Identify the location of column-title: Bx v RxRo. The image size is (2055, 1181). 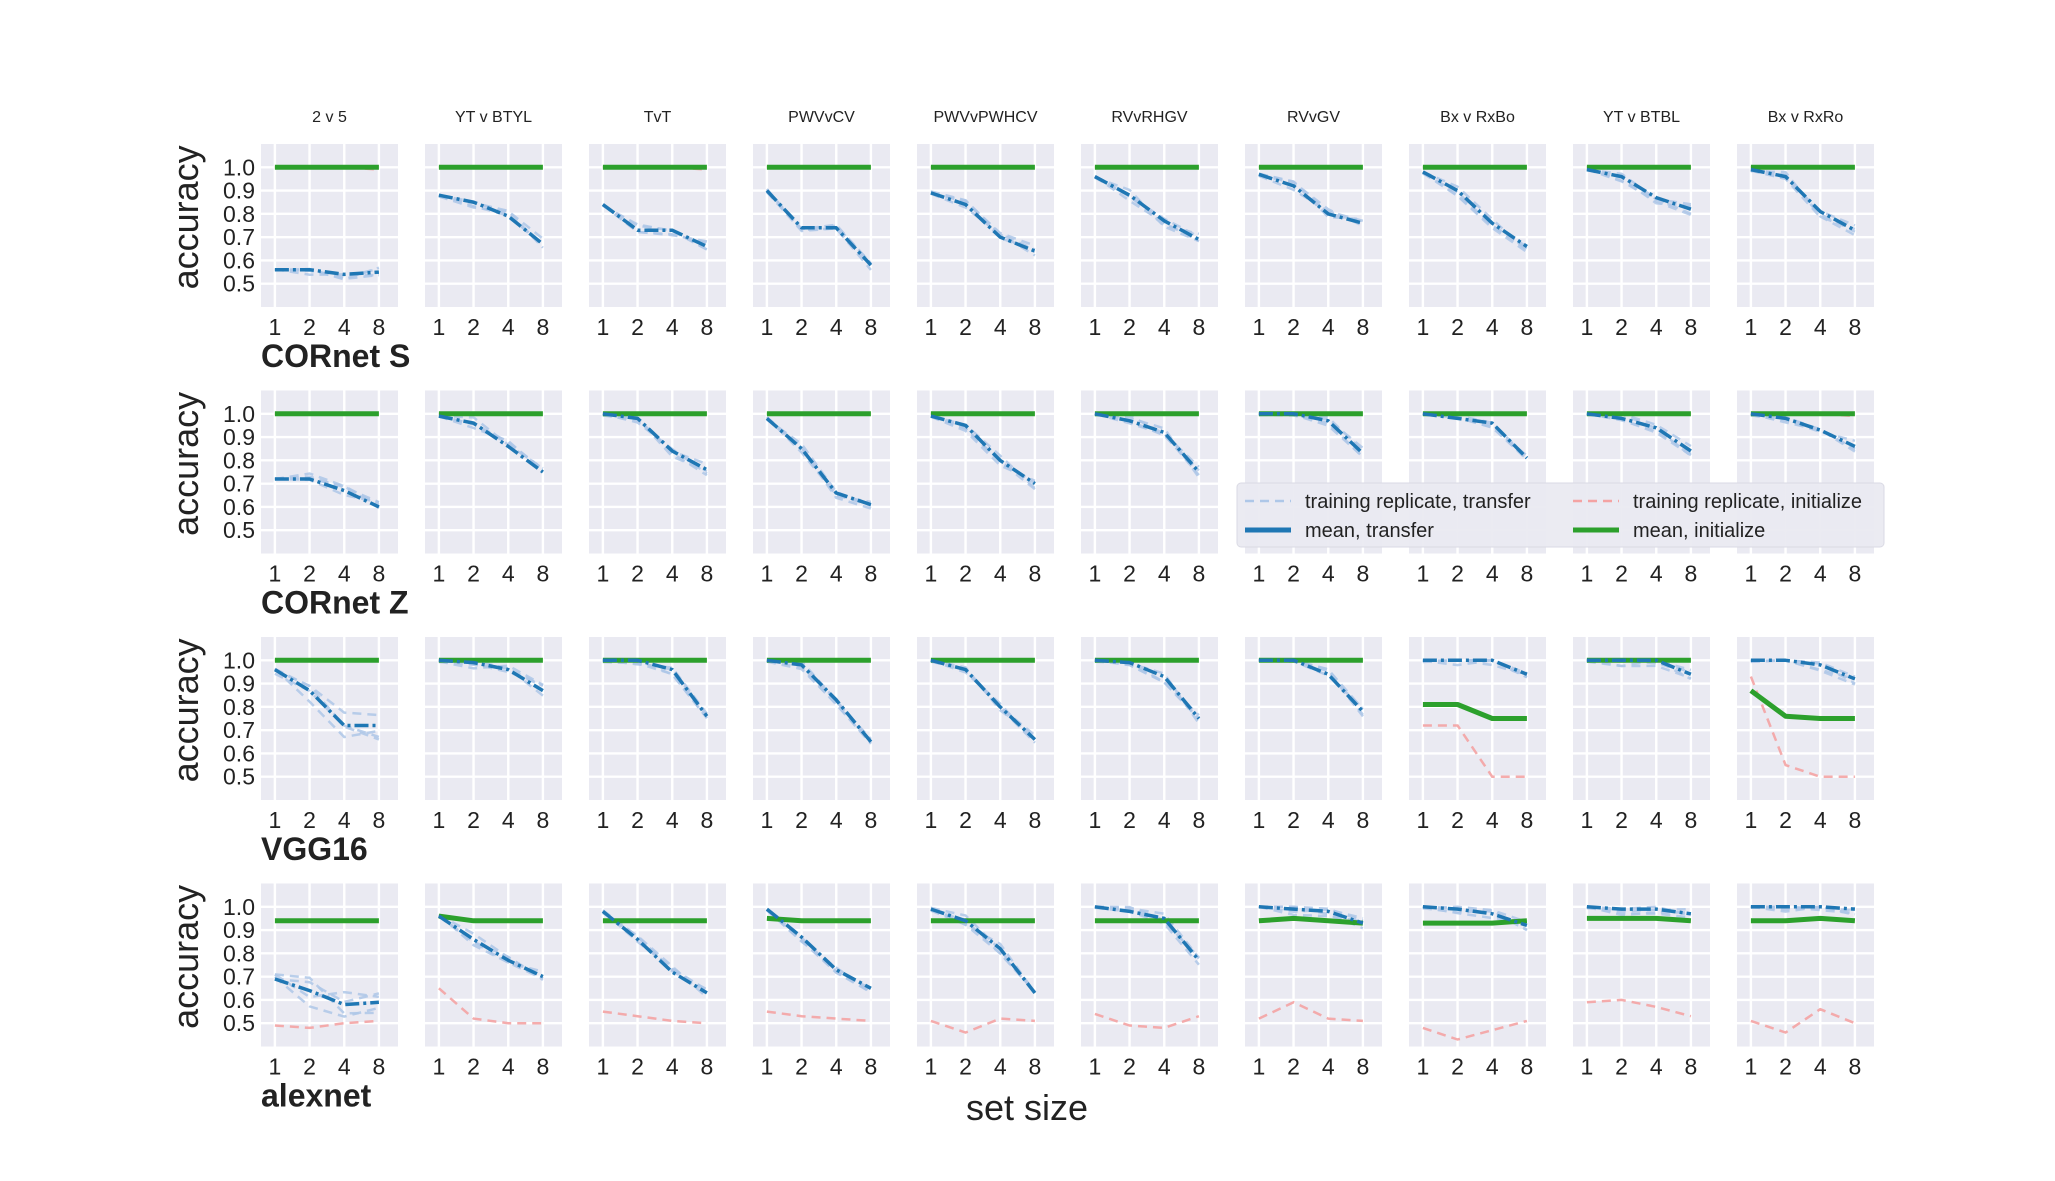
(1806, 117).